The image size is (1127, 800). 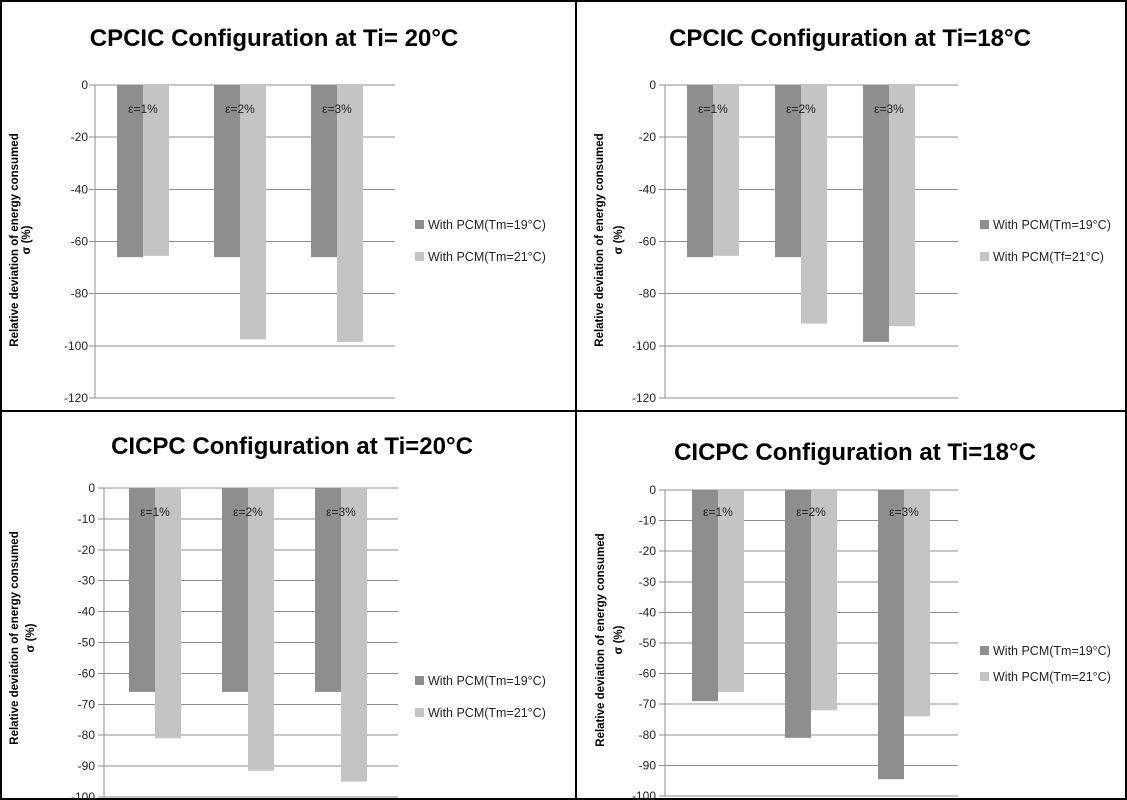 What do you see at coordinates (850, 38) in the screenshot?
I see `chart-title: CPCIC Configuration at Ti=18°C` at bounding box center [850, 38].